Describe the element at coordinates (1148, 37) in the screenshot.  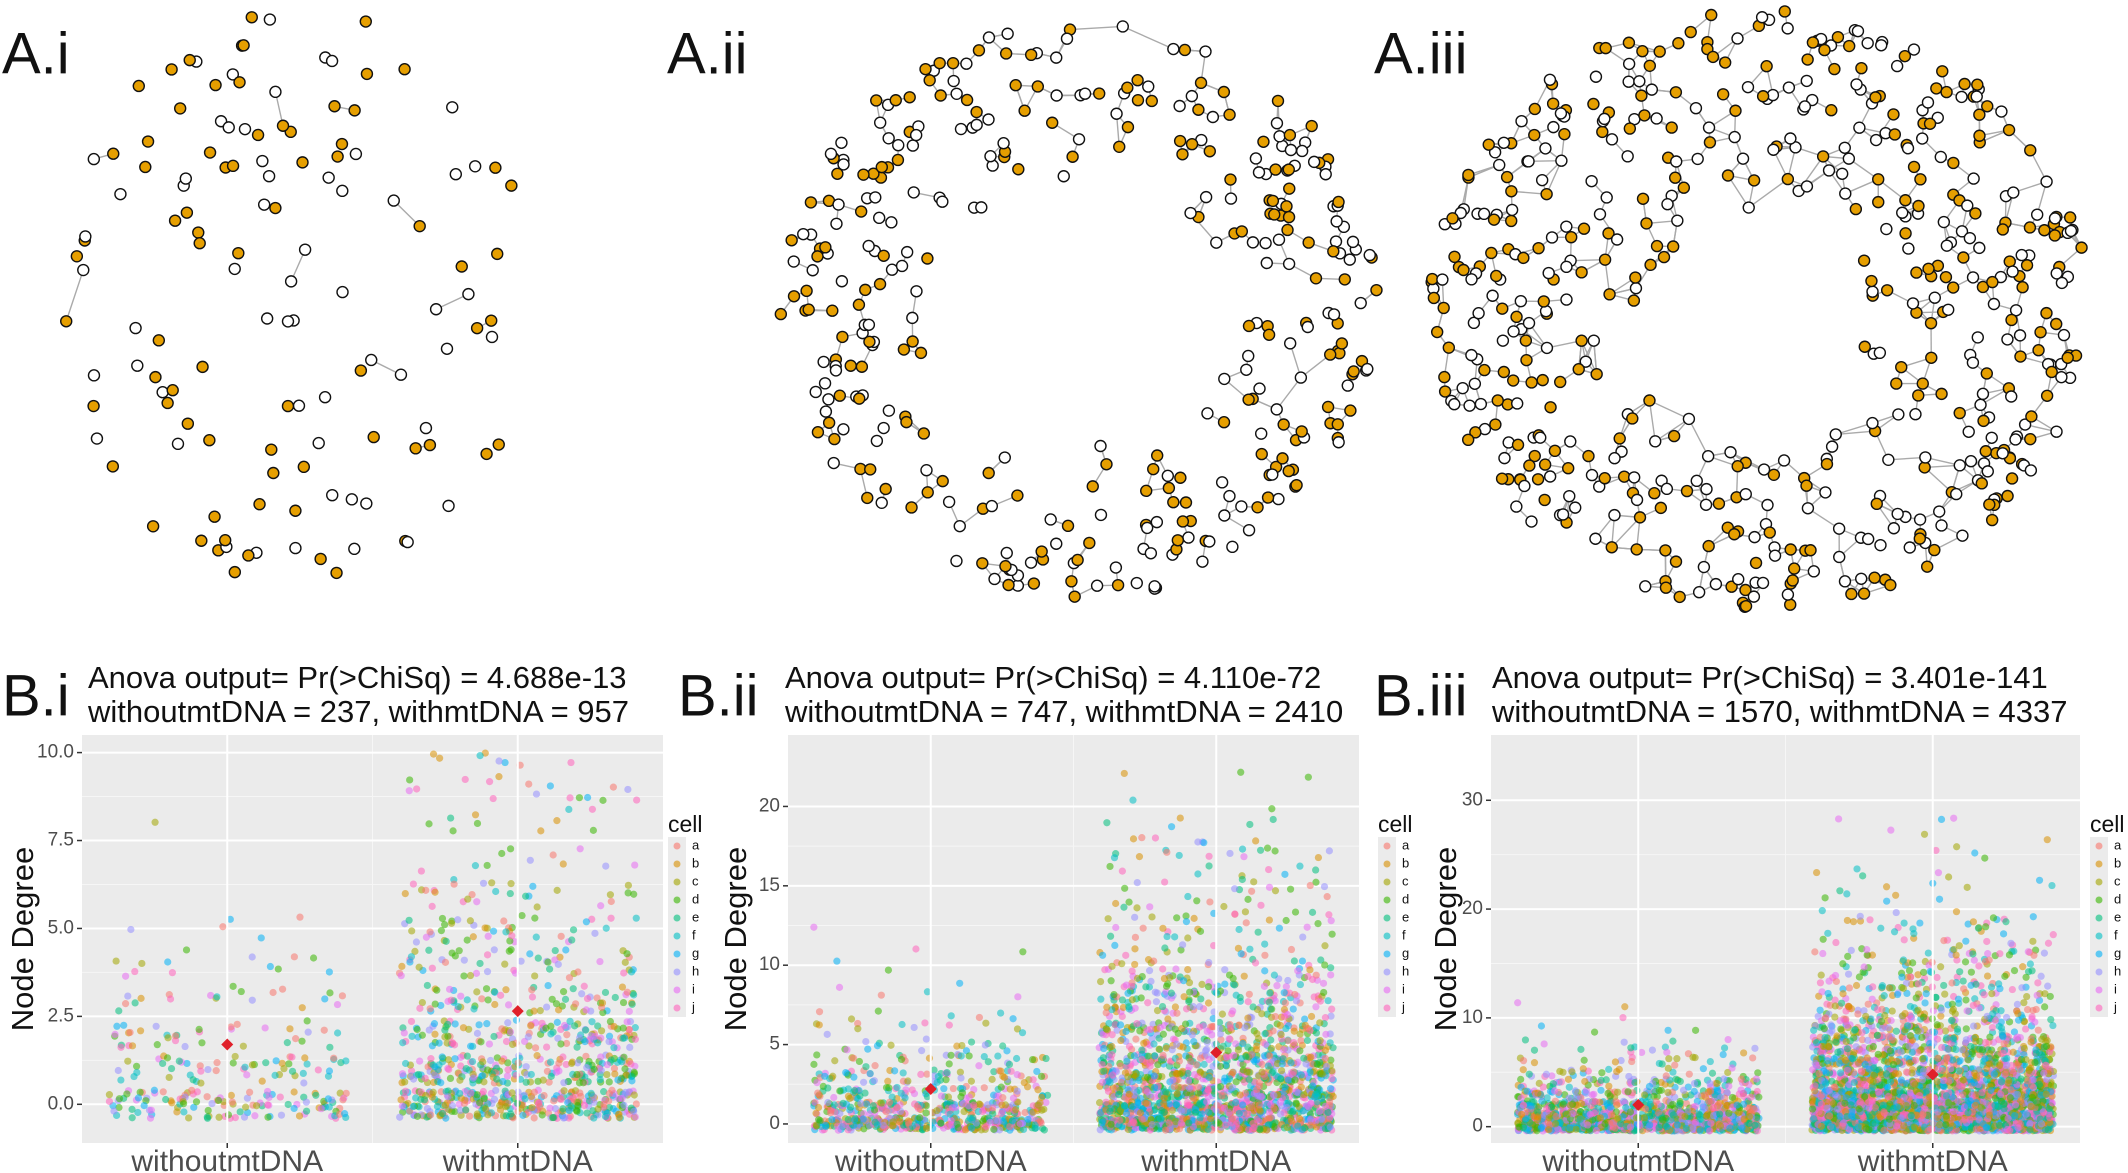
I see `edge` at that location.